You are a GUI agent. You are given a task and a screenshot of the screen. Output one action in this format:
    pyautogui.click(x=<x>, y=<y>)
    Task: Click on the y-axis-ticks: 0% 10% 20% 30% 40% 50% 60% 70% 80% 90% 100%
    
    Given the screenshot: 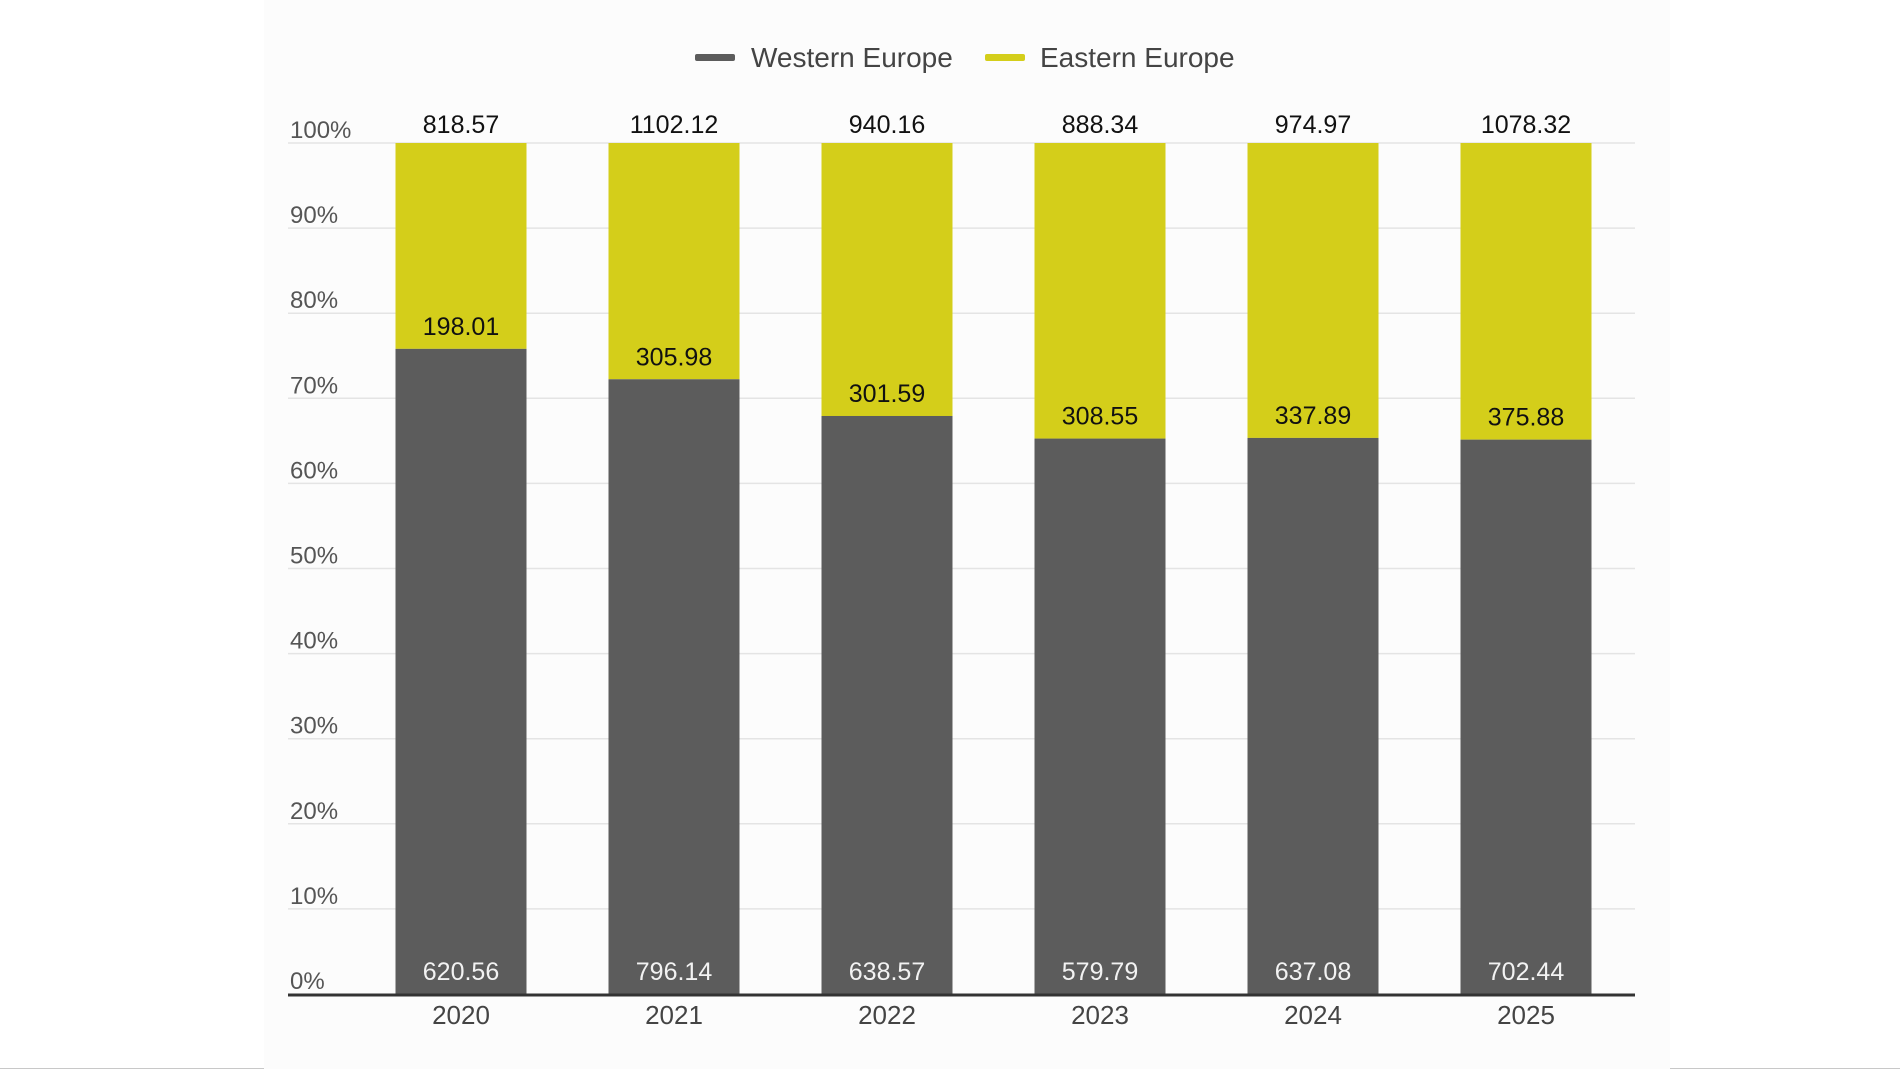 What is the action you would take?
    pyautogui.click(x=320, y=556)
    